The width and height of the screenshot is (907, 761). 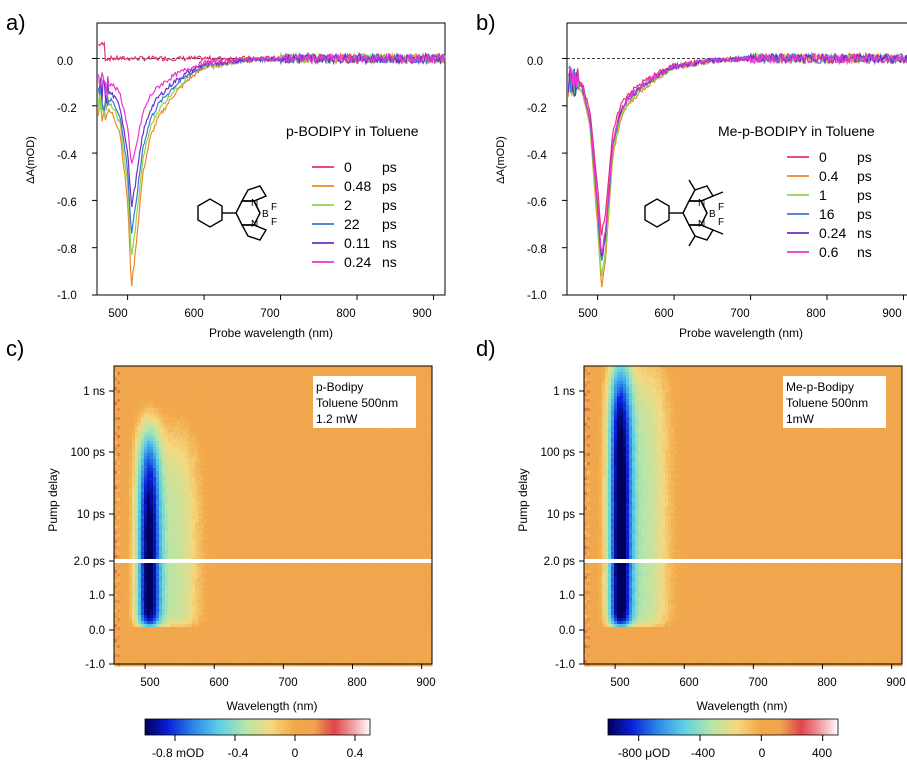 I want to click on y-tick-a-0: 0.0, so click(x=65, y=62).